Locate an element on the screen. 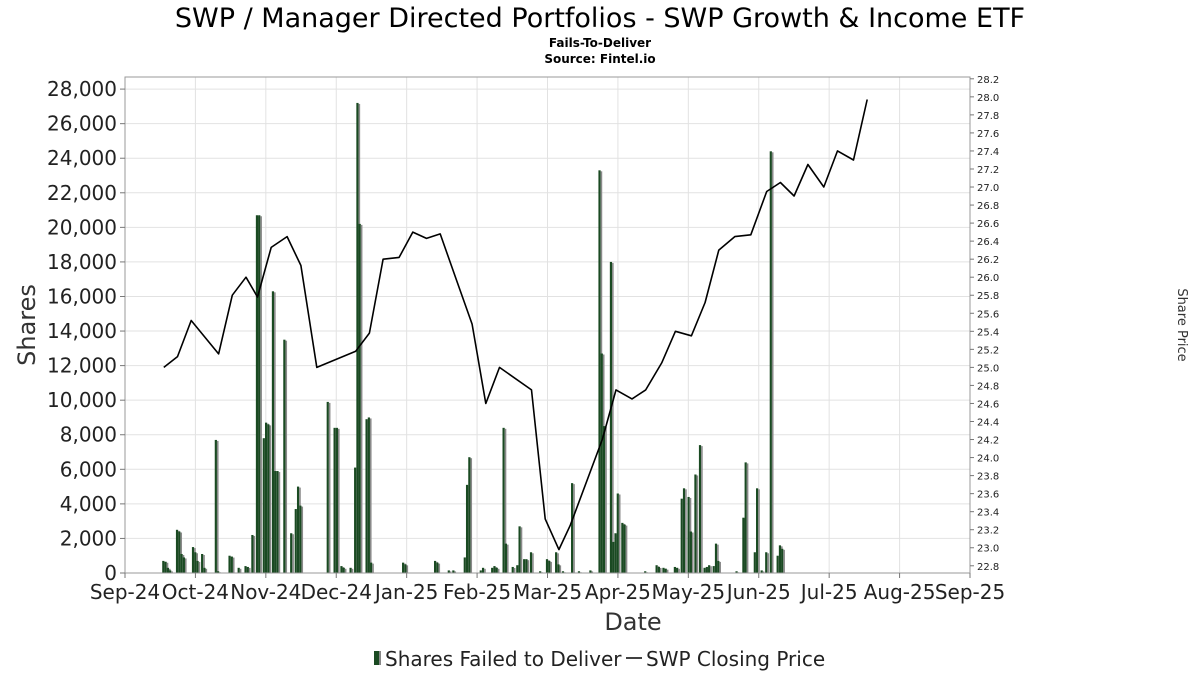  x-tick-label: Nov-24 is located at coordinates (265, 592).